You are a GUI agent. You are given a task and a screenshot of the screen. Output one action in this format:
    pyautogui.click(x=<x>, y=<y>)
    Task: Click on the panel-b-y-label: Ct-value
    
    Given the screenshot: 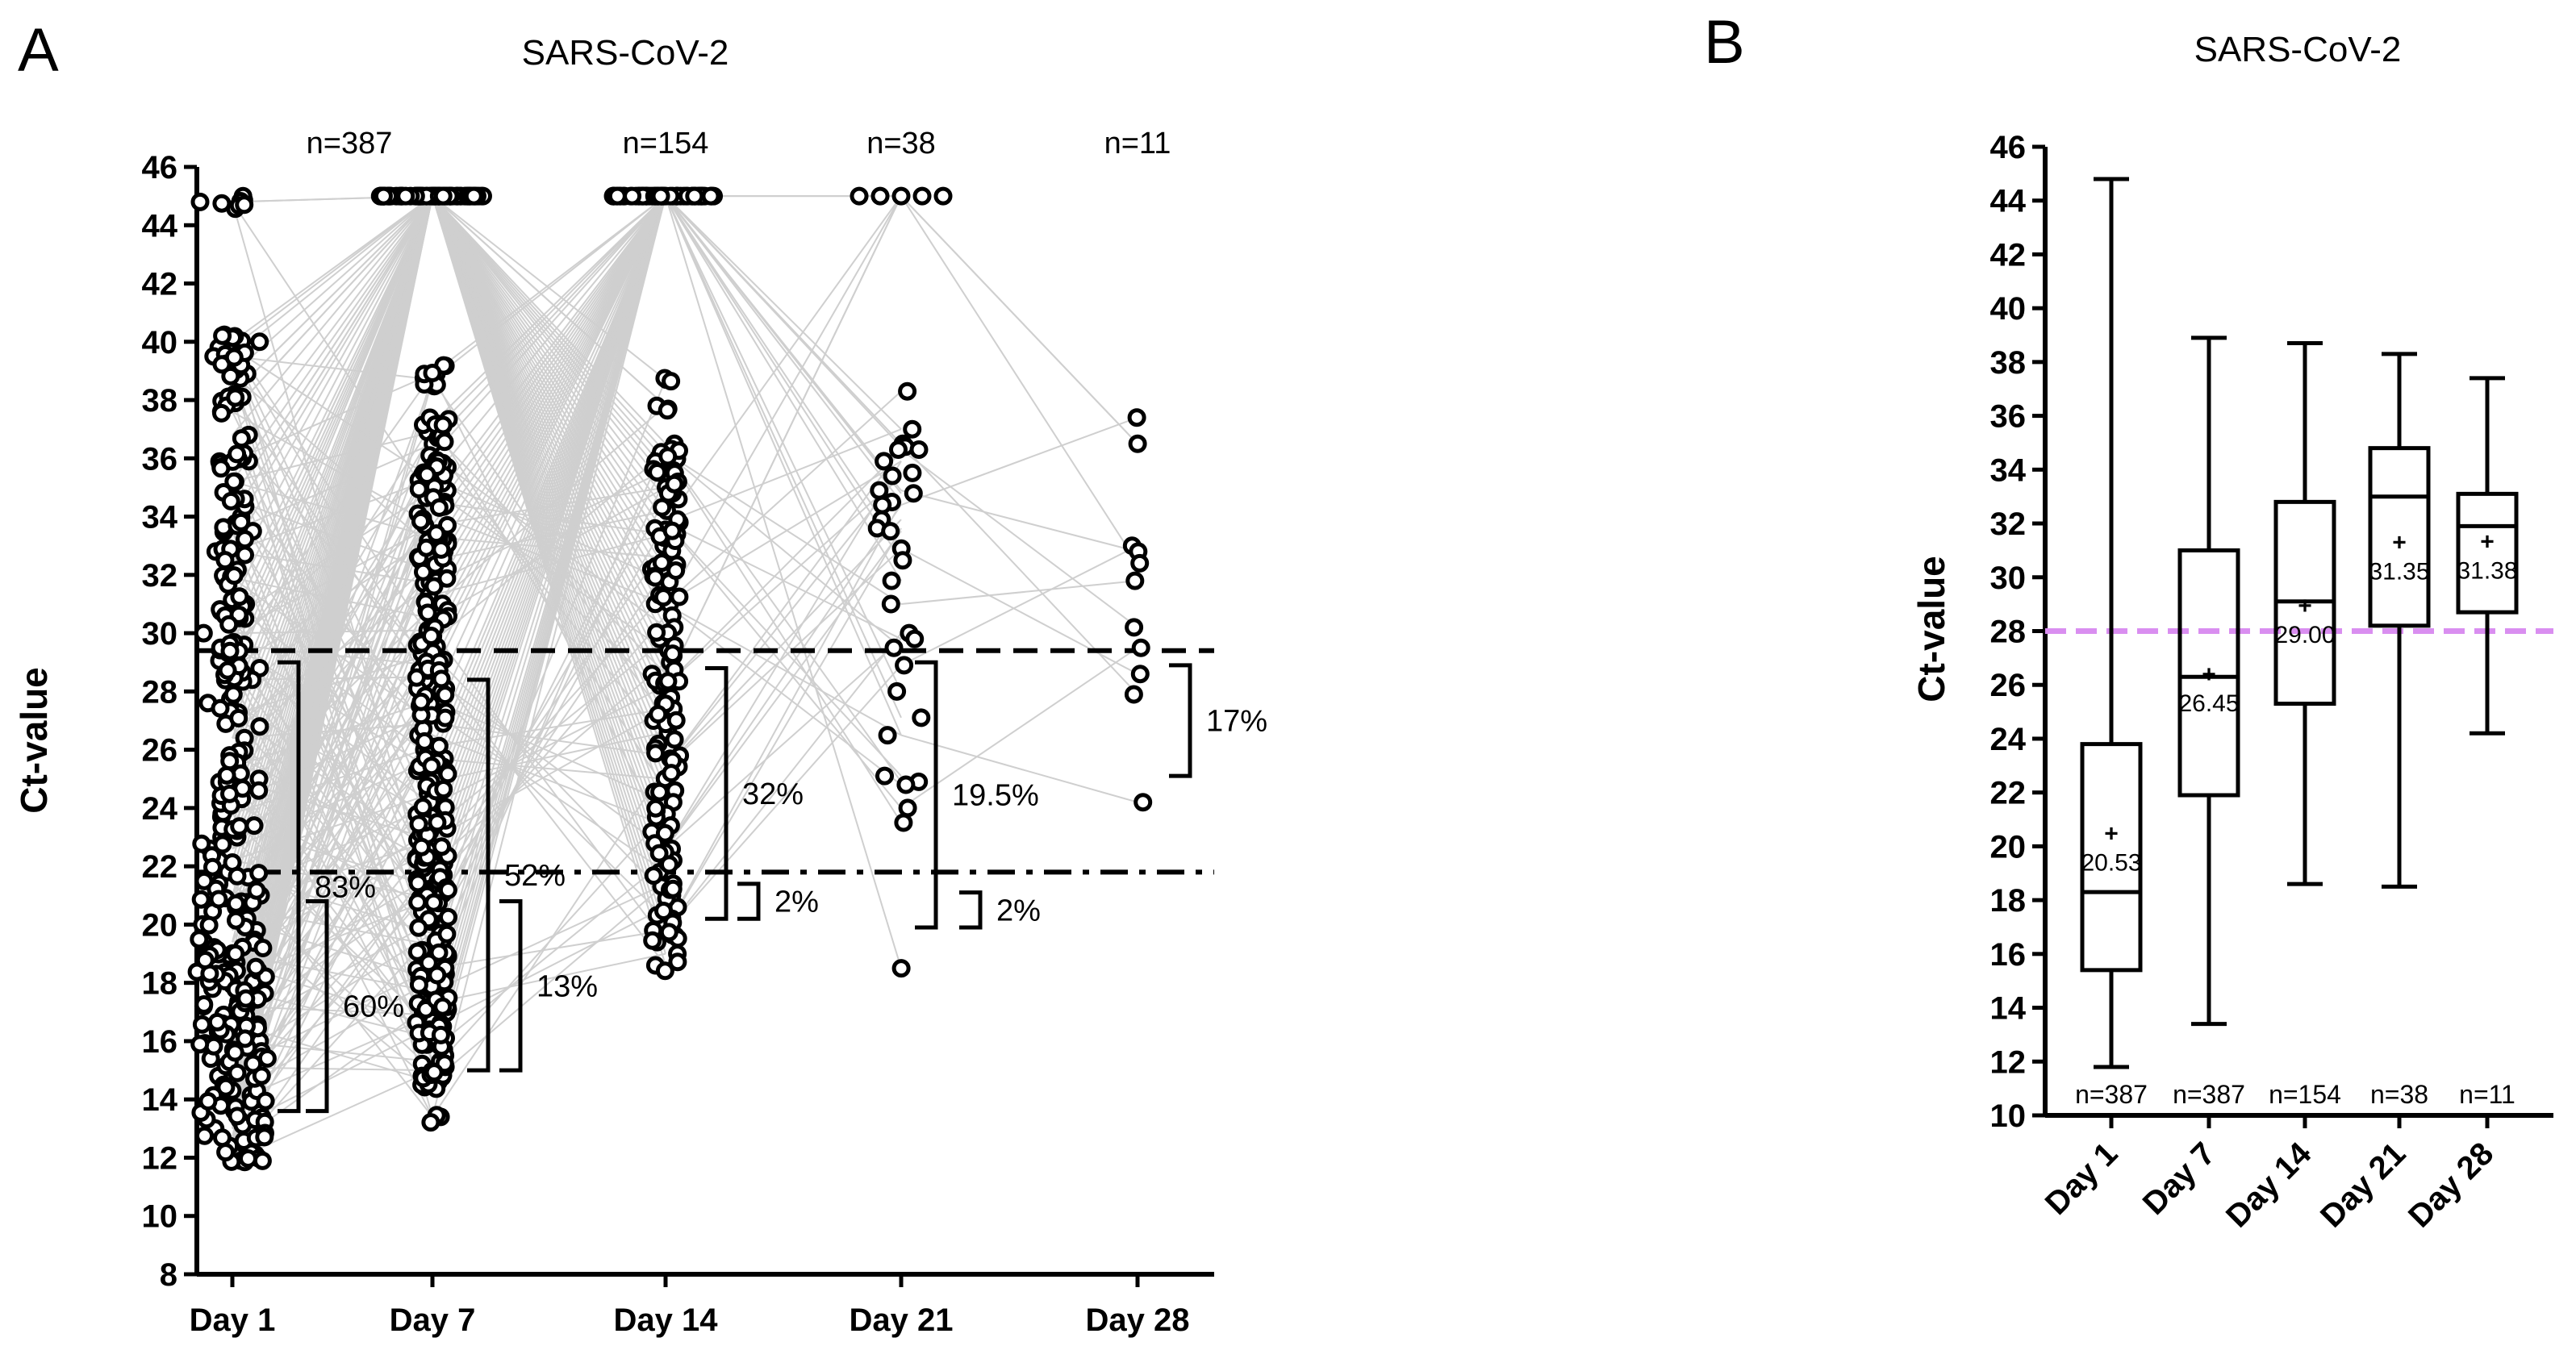 What is the action you would take?
    pyautogui.click(x=1931, y=629)
    